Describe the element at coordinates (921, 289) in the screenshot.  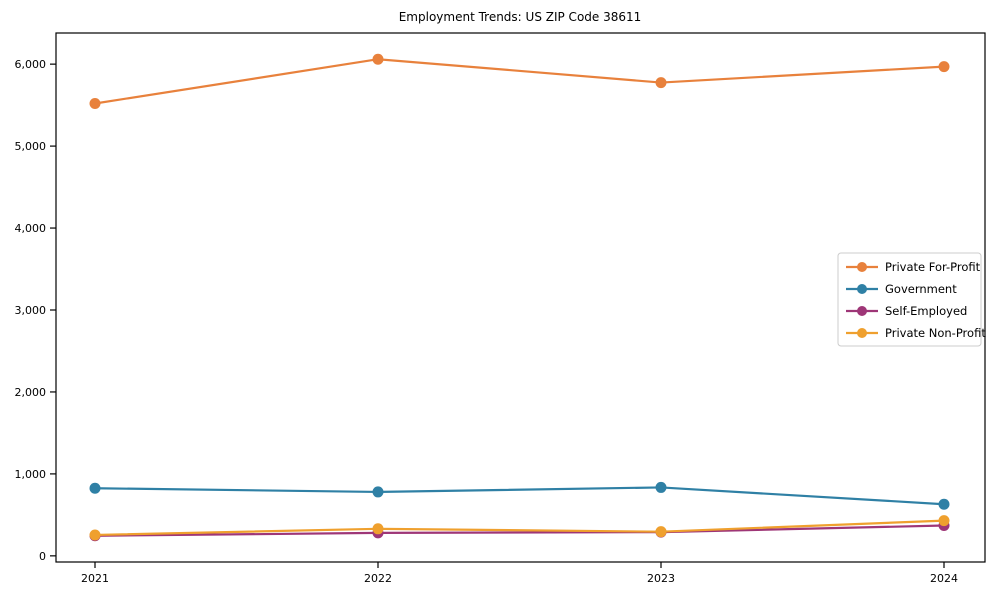
I see `legend-label: Government` at that location.